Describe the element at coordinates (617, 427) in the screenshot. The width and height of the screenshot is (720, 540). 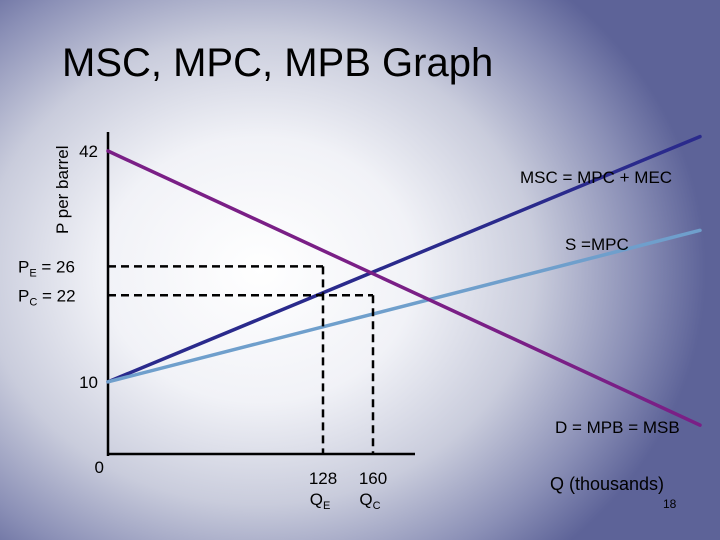
I see `series-label-demand: D = MPB = MSB` at that location.